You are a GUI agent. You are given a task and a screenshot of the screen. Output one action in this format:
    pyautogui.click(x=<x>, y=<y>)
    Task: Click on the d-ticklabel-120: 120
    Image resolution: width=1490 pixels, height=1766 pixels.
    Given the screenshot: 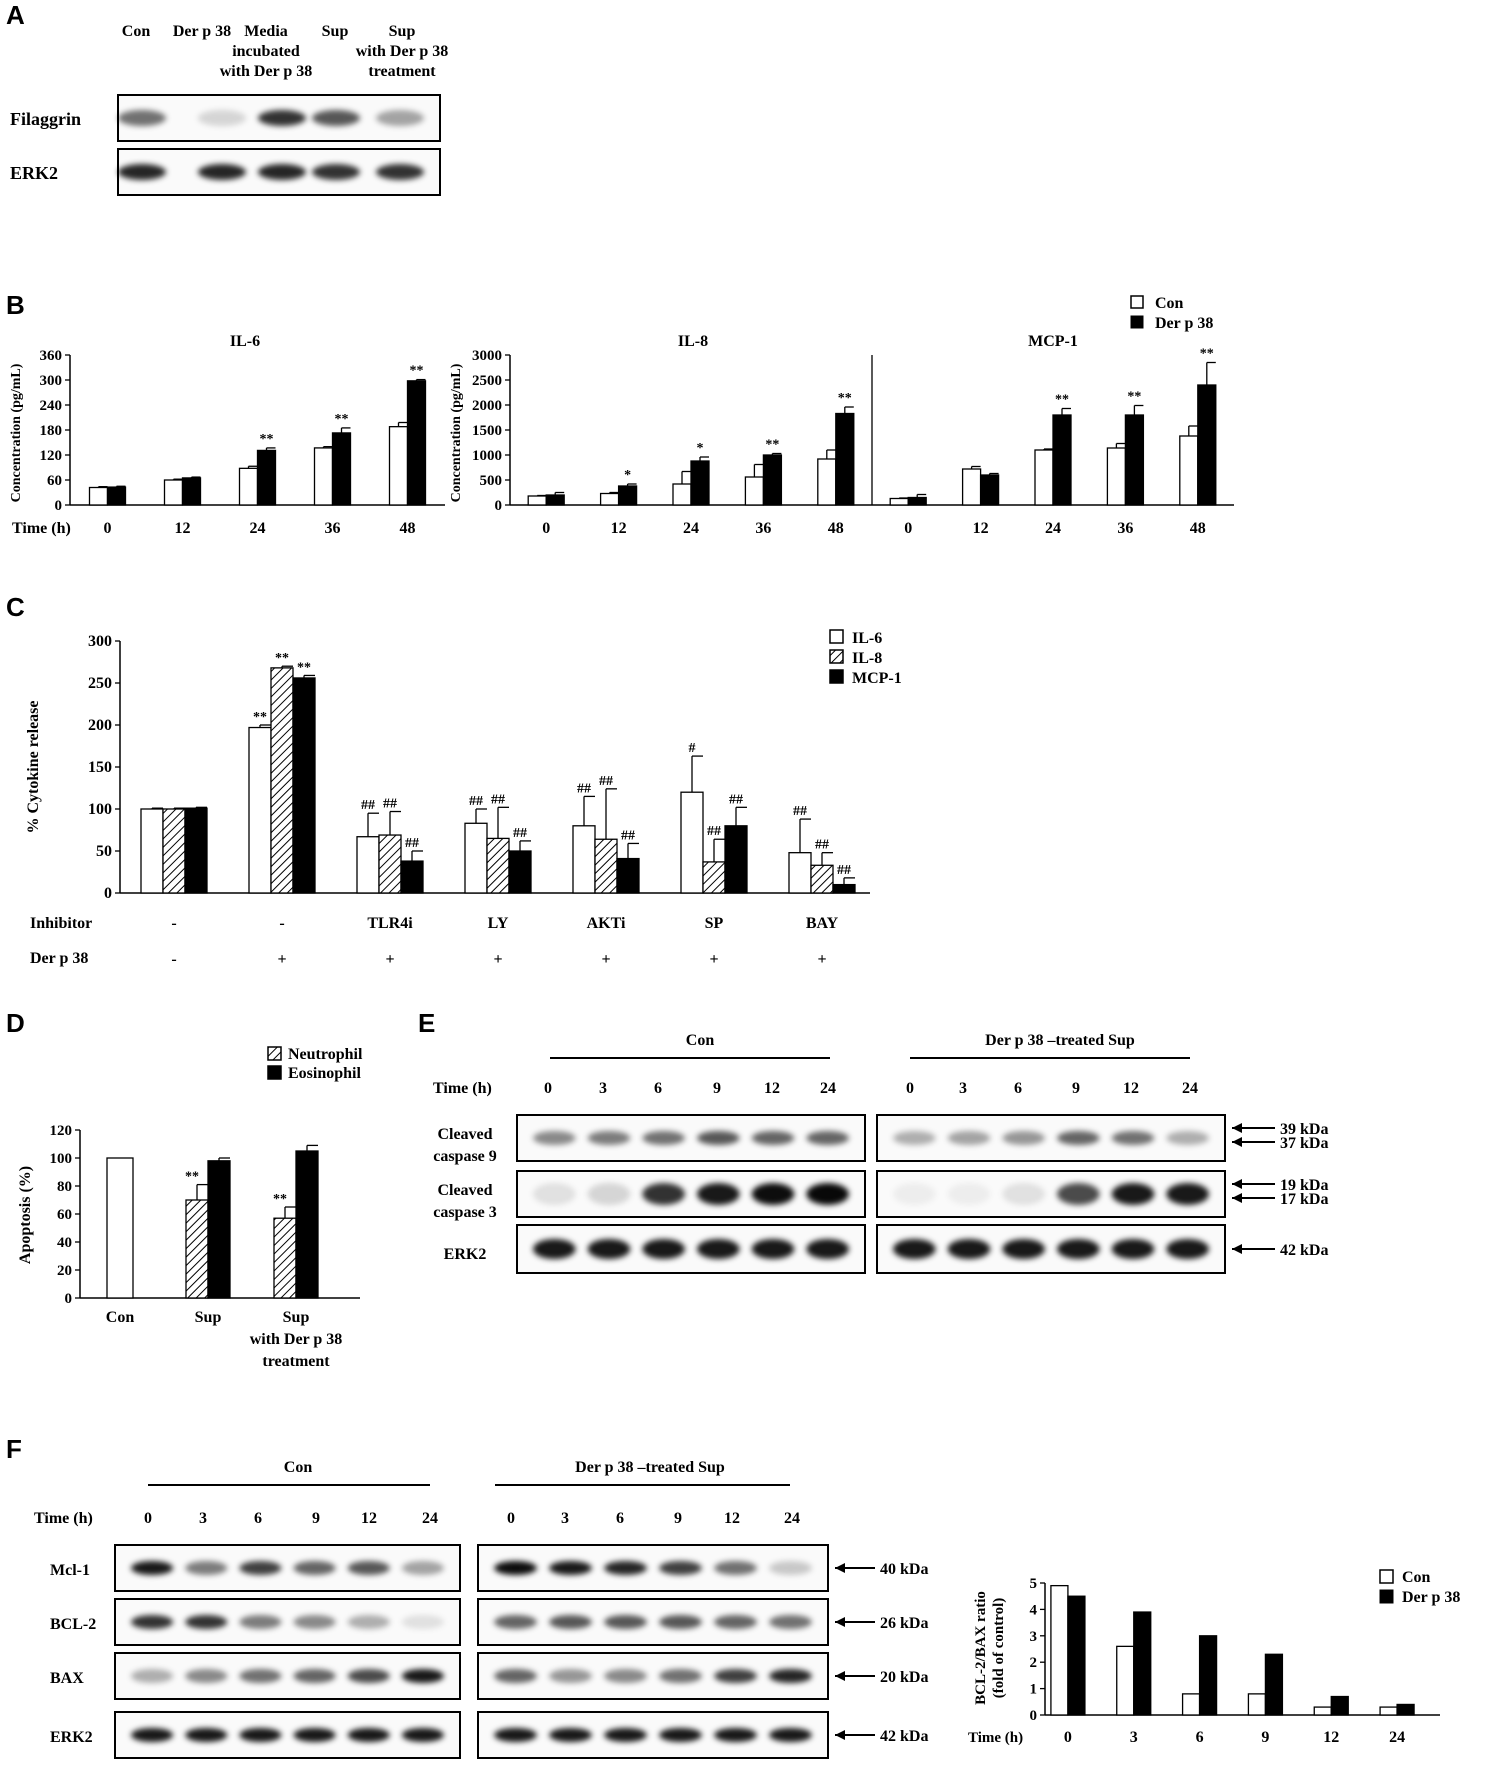 What is the action you would take?
    pyautogui.click(x=61, y=1131)
    